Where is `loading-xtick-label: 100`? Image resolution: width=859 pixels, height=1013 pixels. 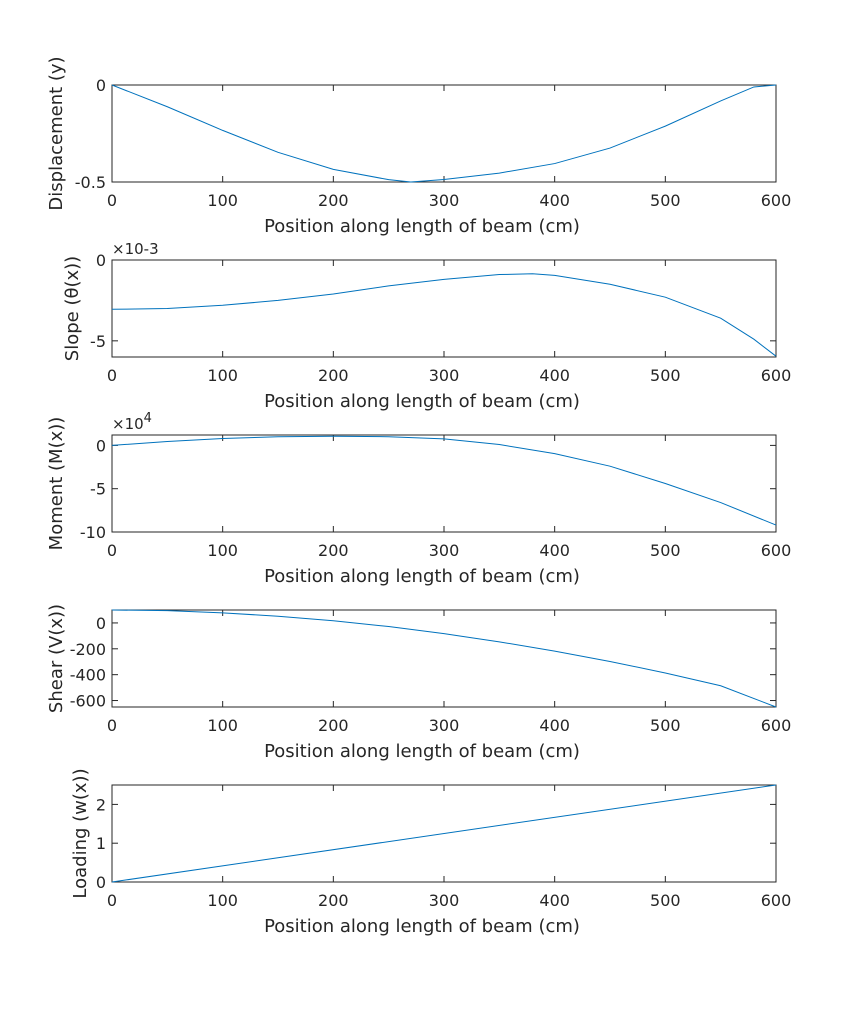
loading-xtick-label: 100 is located at coordinates (222, 900).